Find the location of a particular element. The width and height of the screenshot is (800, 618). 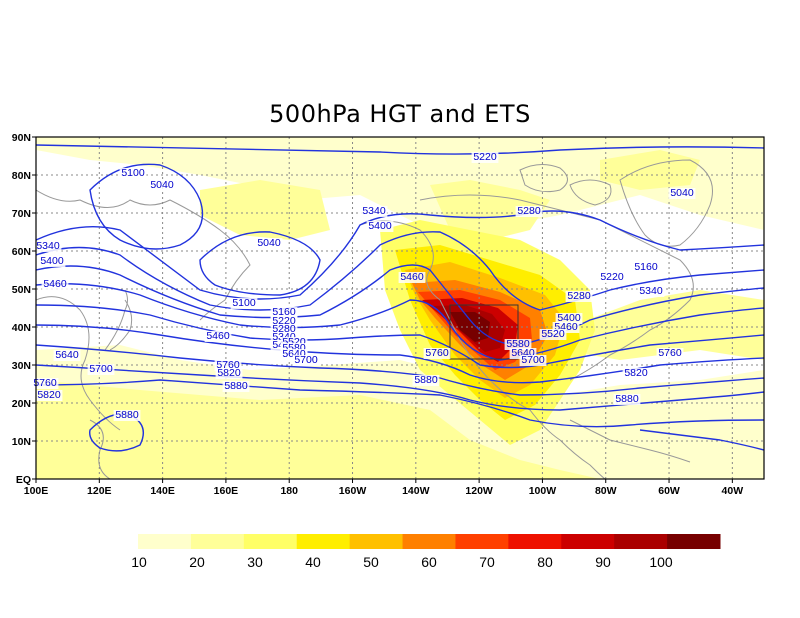

contour-label: 5520 is located at coordinates (553, 334).